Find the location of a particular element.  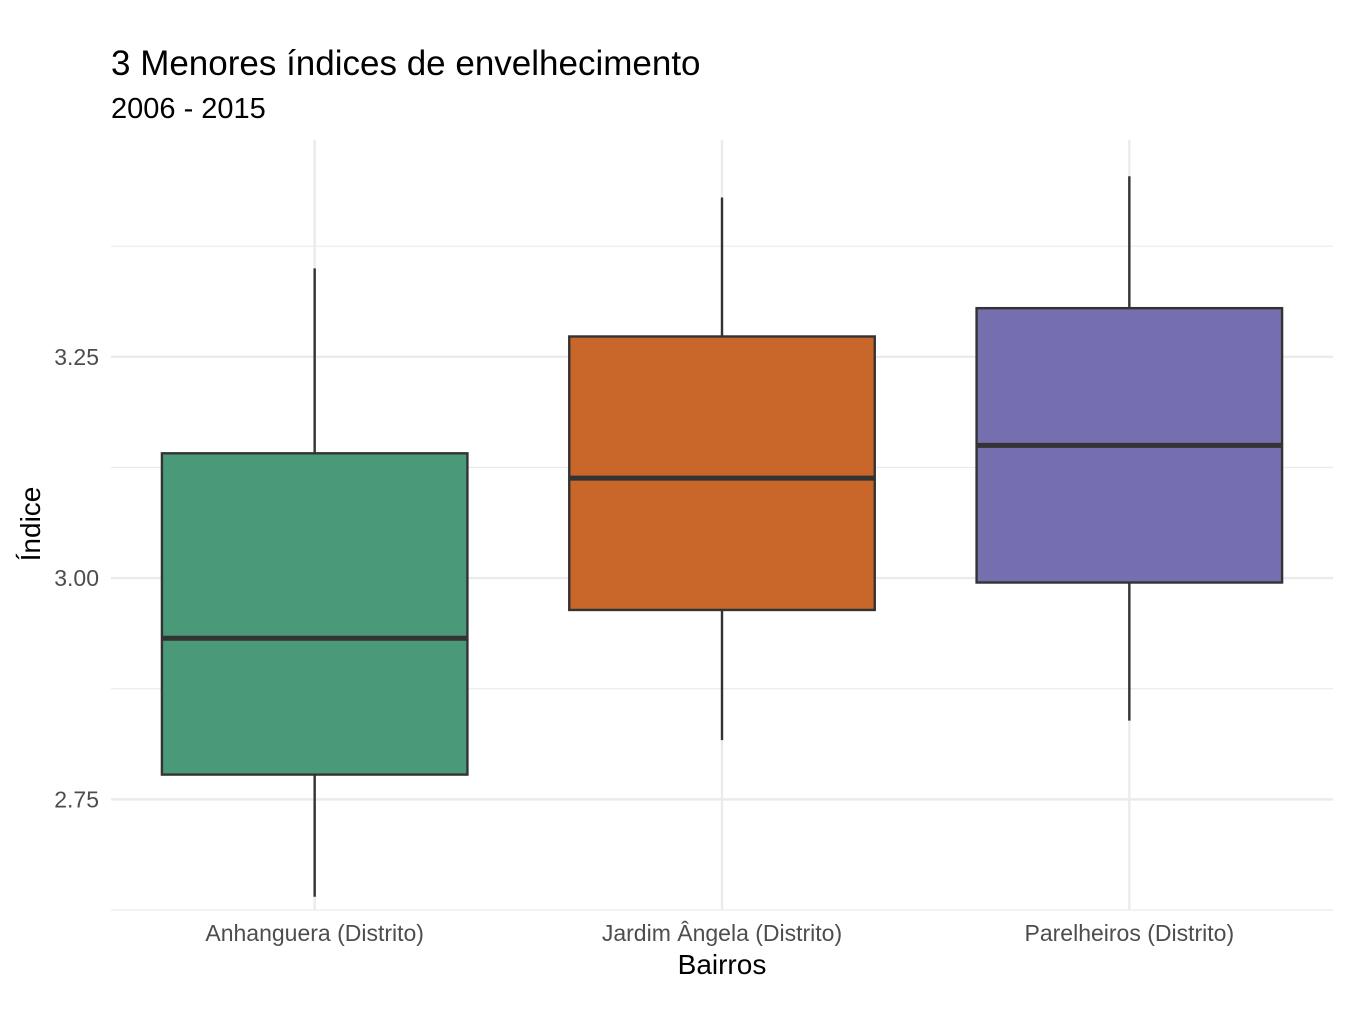

y-tick-label: 2.75 is located at coordinates (76, 799).